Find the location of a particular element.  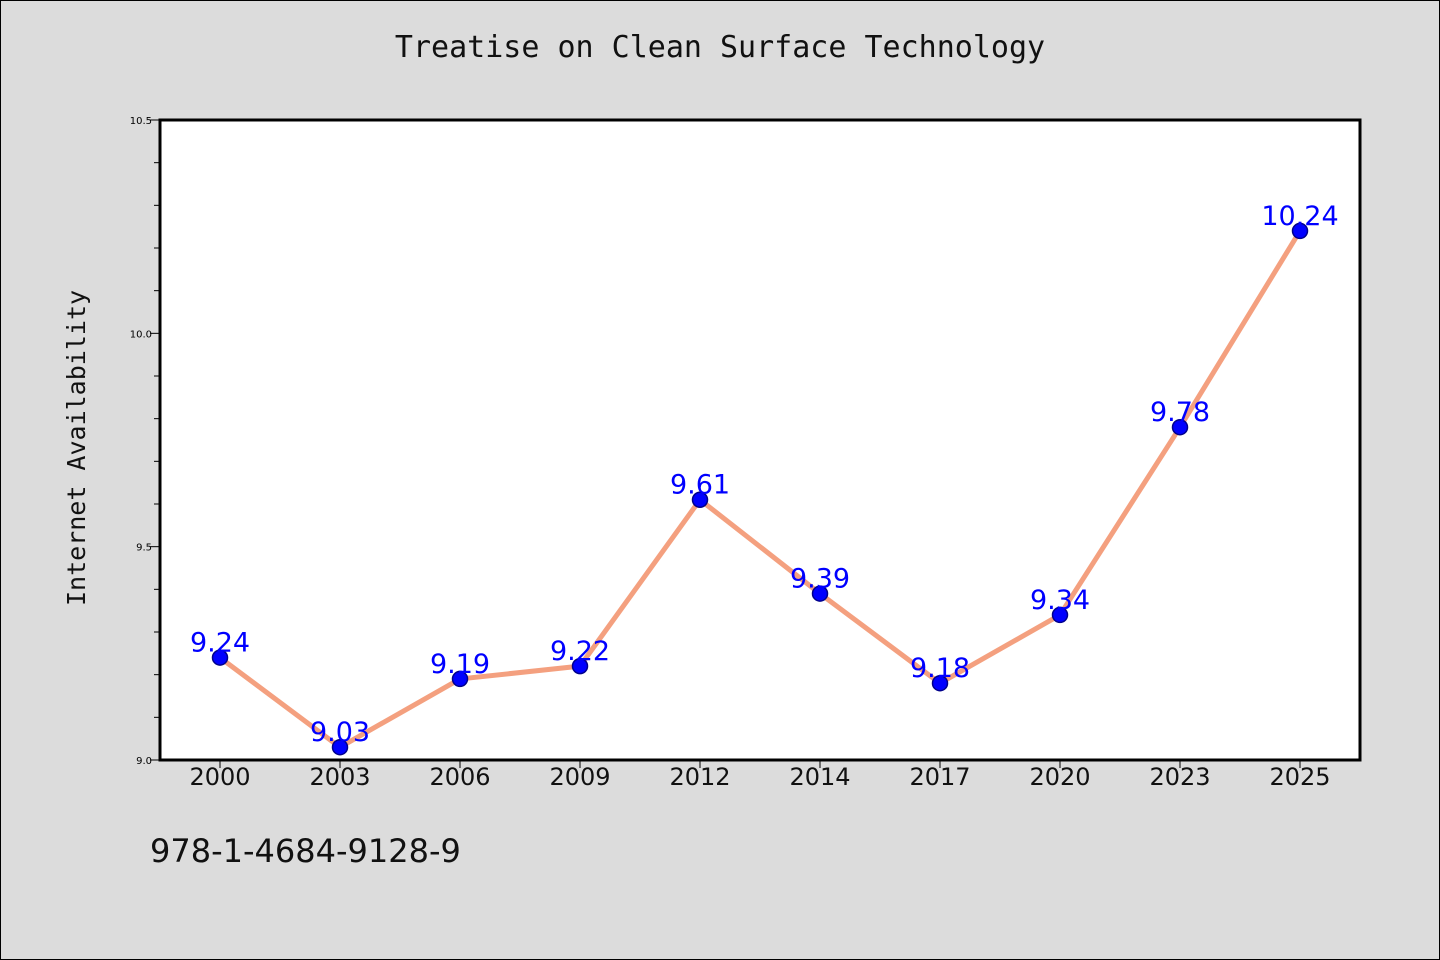

data-label: 9.34 is located at coordinates (1060, 600).